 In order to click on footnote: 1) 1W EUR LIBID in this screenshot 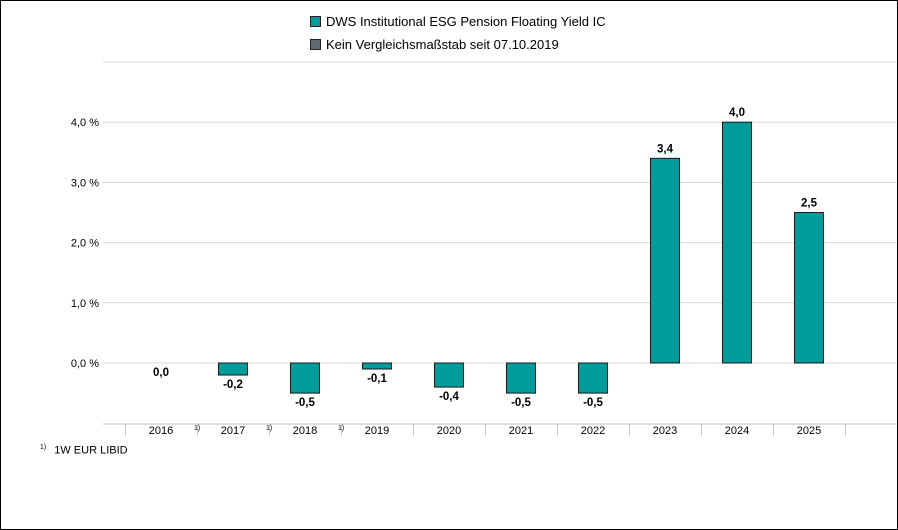, I will do `click(84, 450)`.